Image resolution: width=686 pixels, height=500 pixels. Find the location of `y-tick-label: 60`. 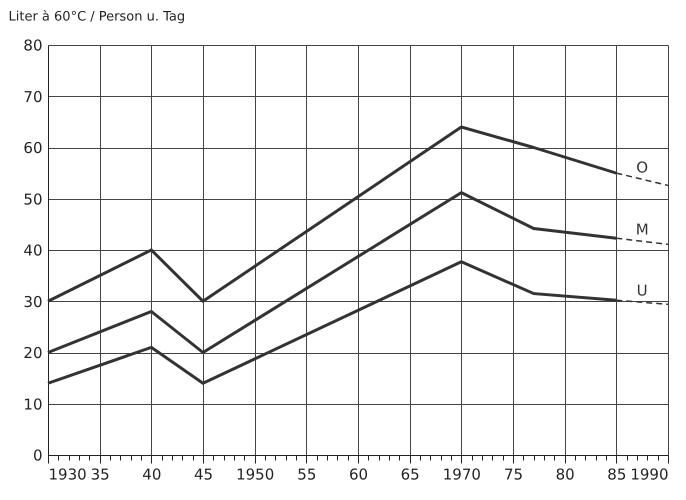

y-tick-label: 60 is located at coordinates (32, 148).